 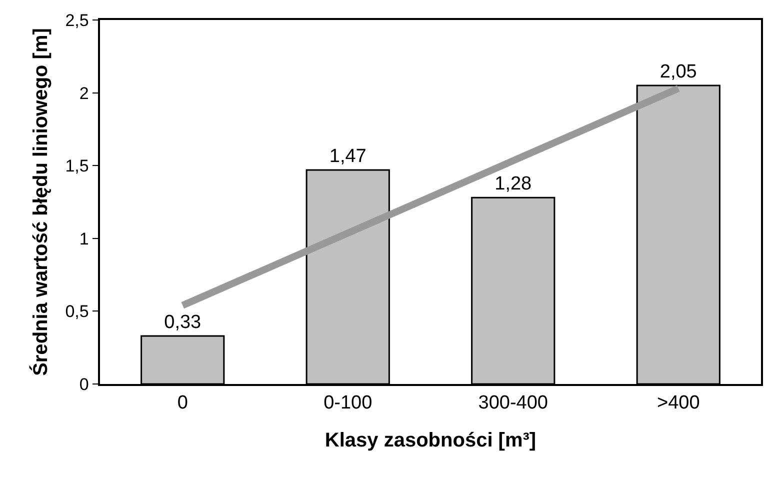 What do you see at coordinates (182, 403) in the screenshot?
I see `x-tick-label: 0` at bounding box center [182, 403].